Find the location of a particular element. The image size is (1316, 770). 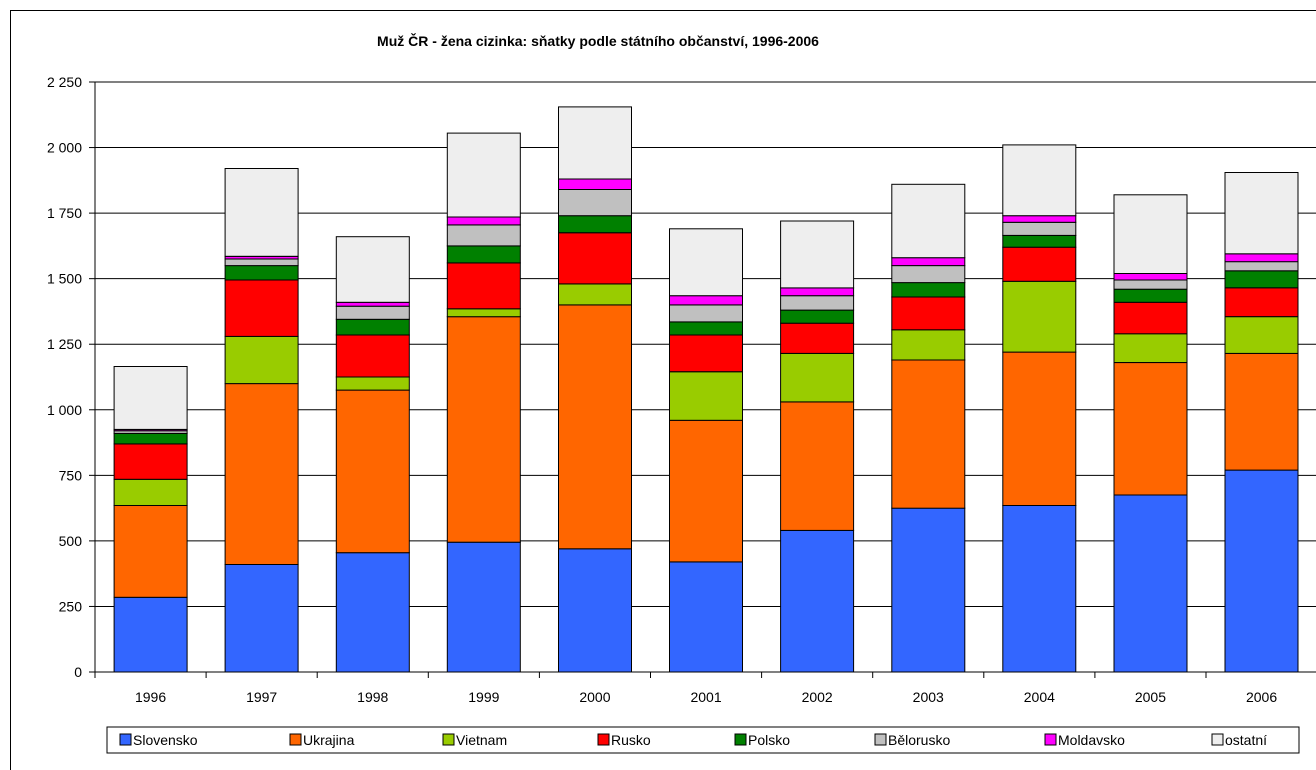

bar-Bělorusko-2002 is located at coordinates (817, 303).